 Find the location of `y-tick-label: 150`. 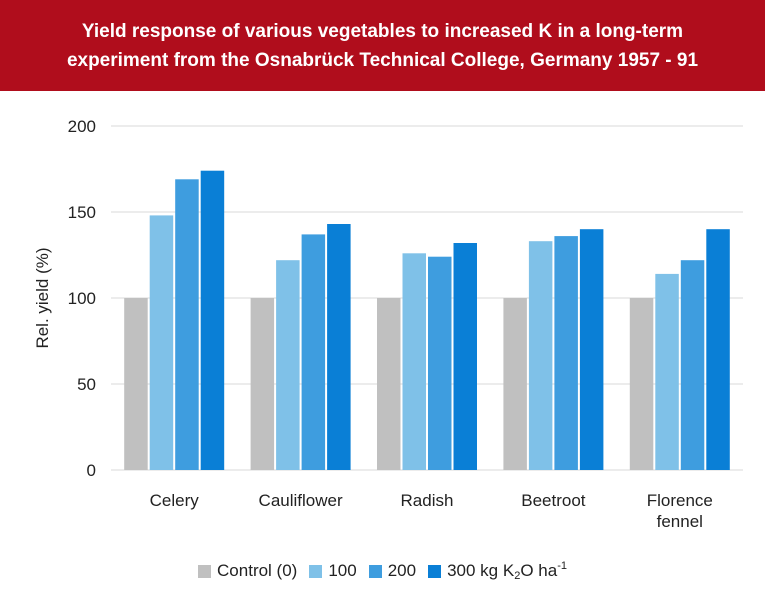

y-tick-label: 150 is located at coordinates (82, 212).